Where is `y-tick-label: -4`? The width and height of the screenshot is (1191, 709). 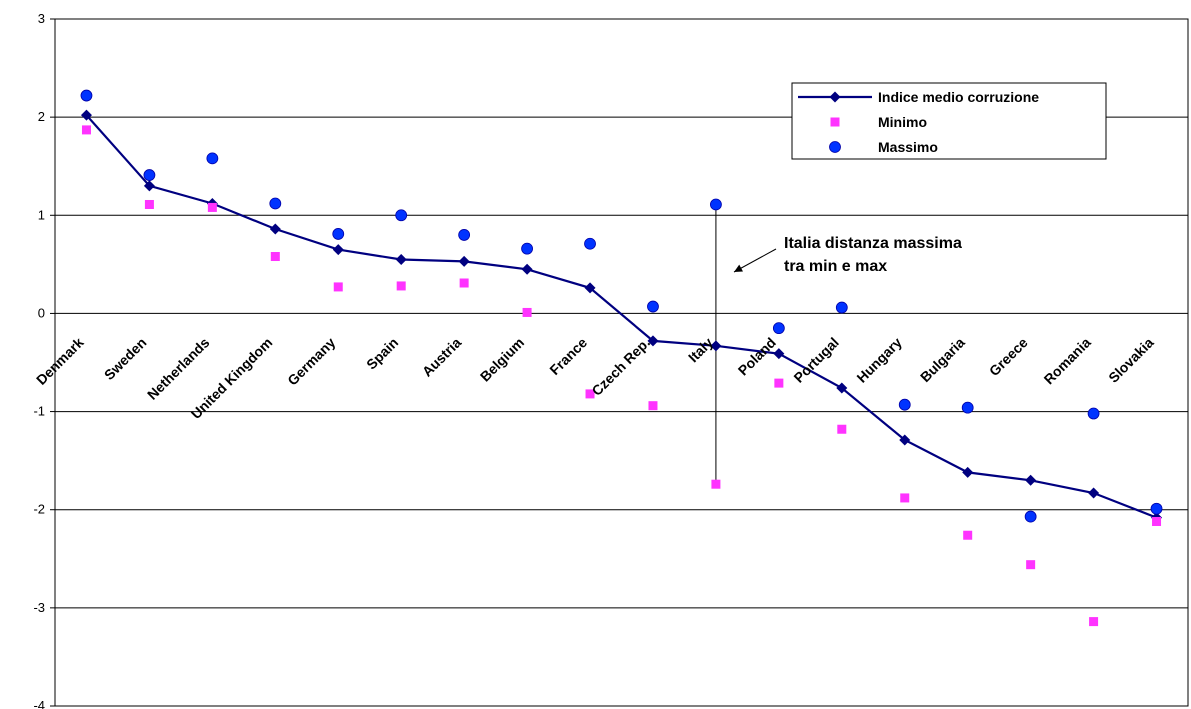 y-tick-label: -4 is located at coordinates (39, 703).